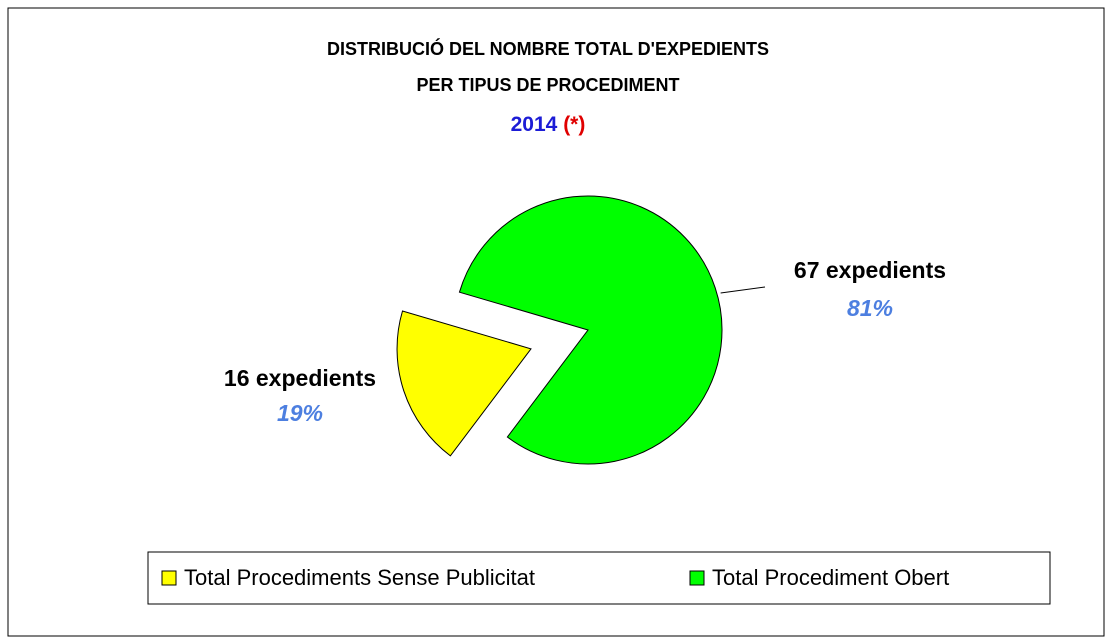  What do you see at coordinates (574, 124) in the screenshot?
I see `note: (*)` at bounding box center [574, 124].